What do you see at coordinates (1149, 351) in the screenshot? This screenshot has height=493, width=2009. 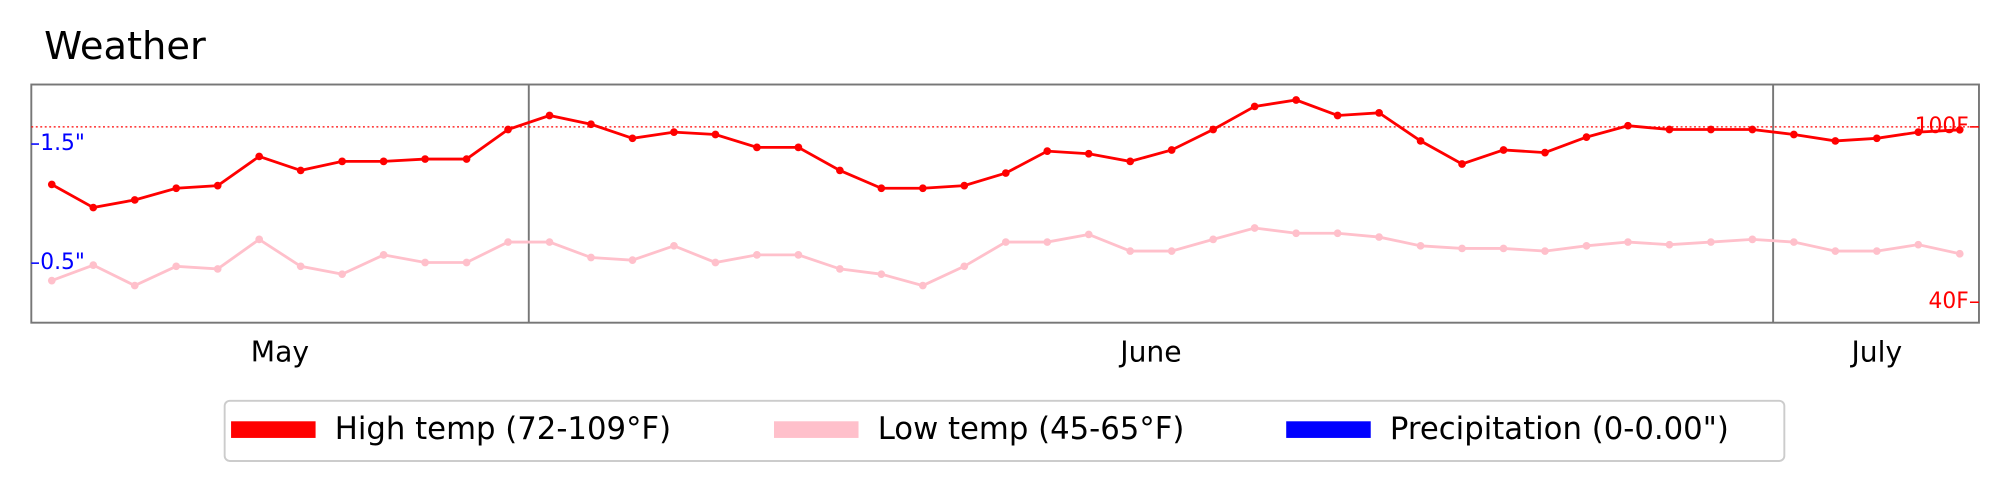 I see `x-tick-label: June` at bounding box center [1149, 351].